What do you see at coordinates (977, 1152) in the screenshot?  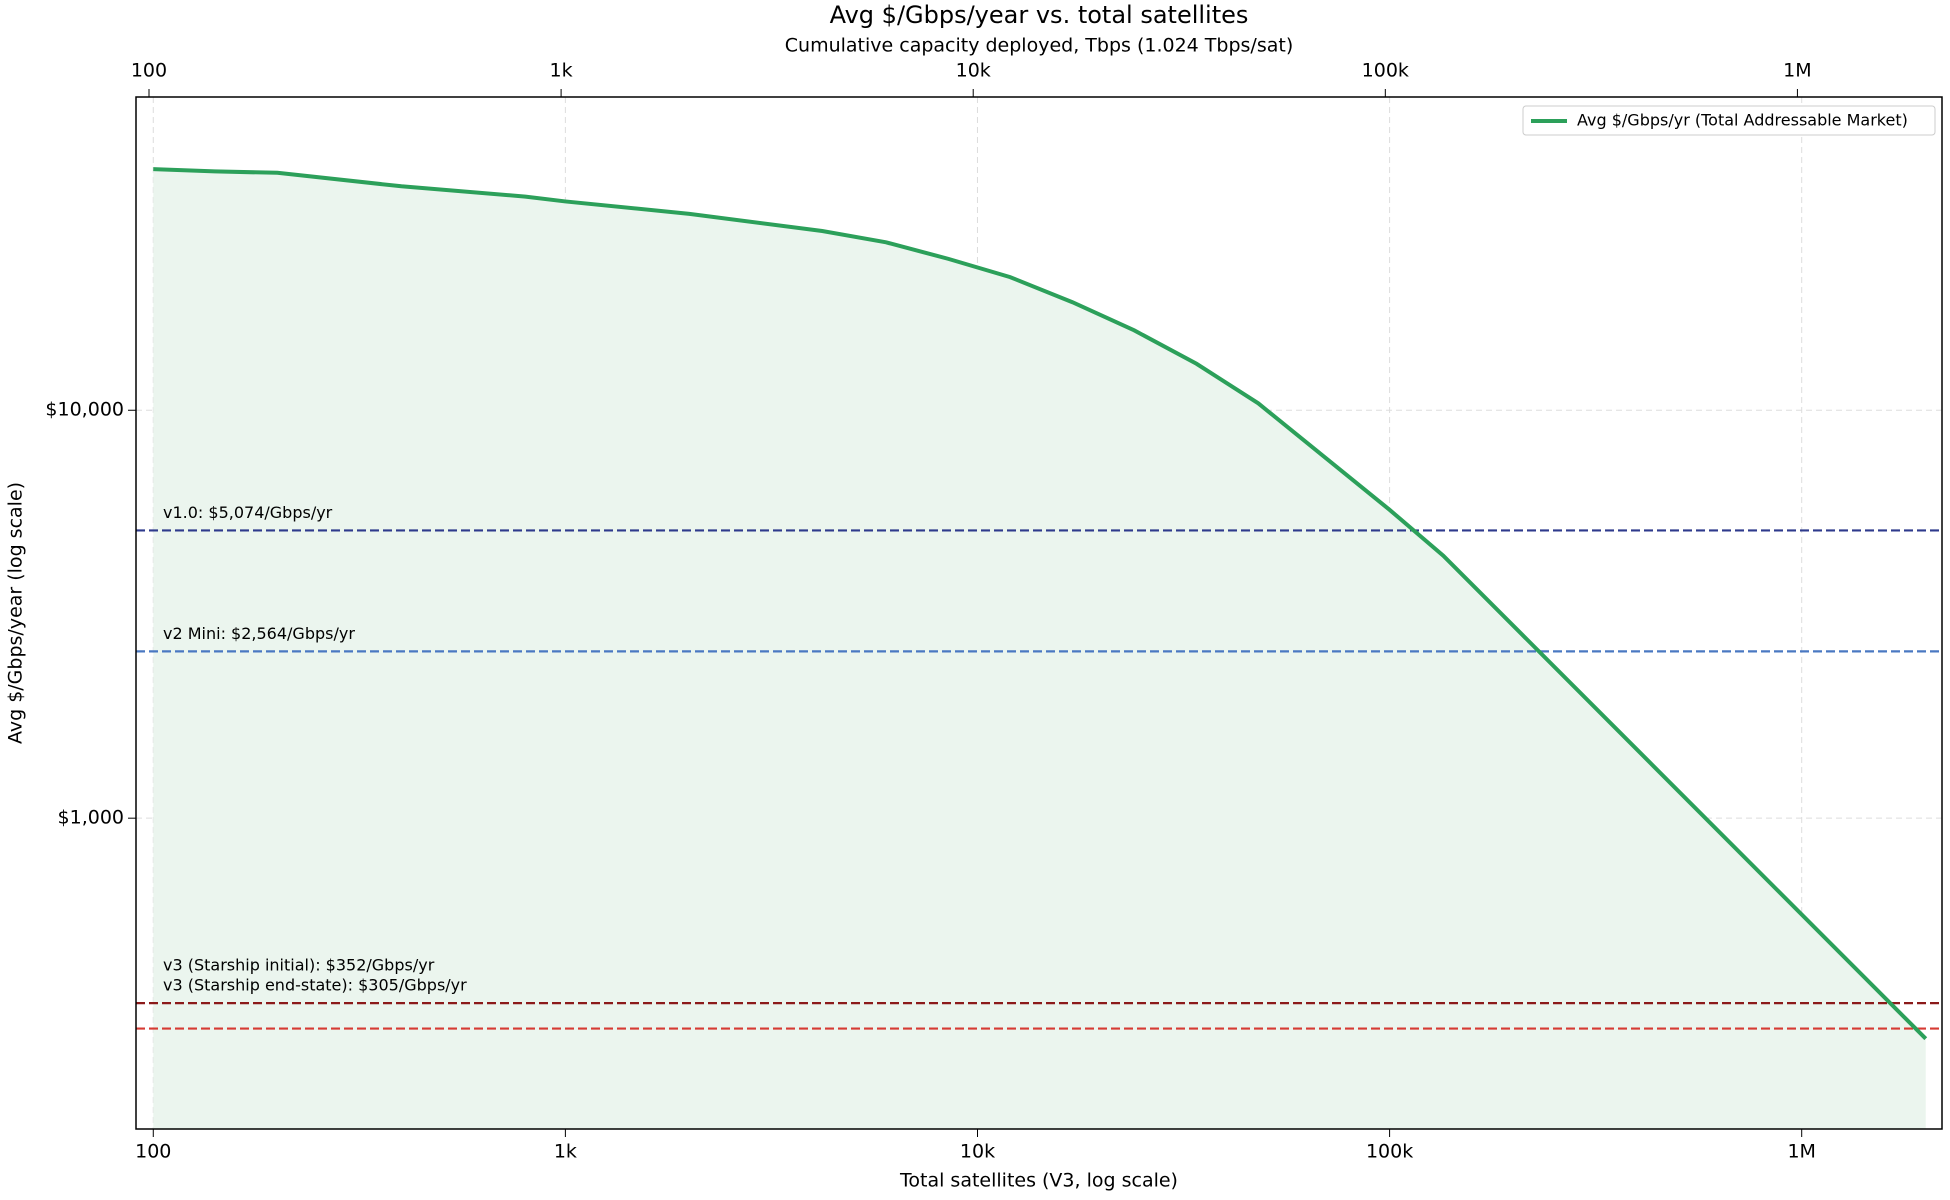 I see `x-tick-label: 10k` at bounding box center [977, 1152].